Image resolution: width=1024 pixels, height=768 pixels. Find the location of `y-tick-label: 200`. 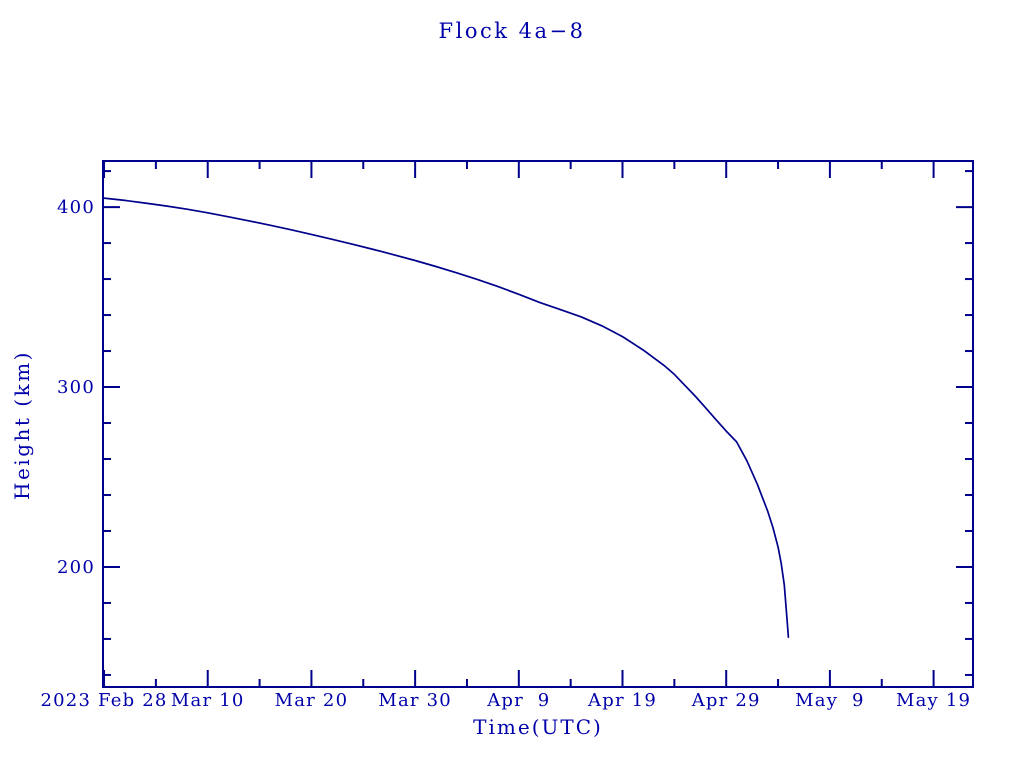

y-tick-label: 200 is located at coordinates (76, 567).